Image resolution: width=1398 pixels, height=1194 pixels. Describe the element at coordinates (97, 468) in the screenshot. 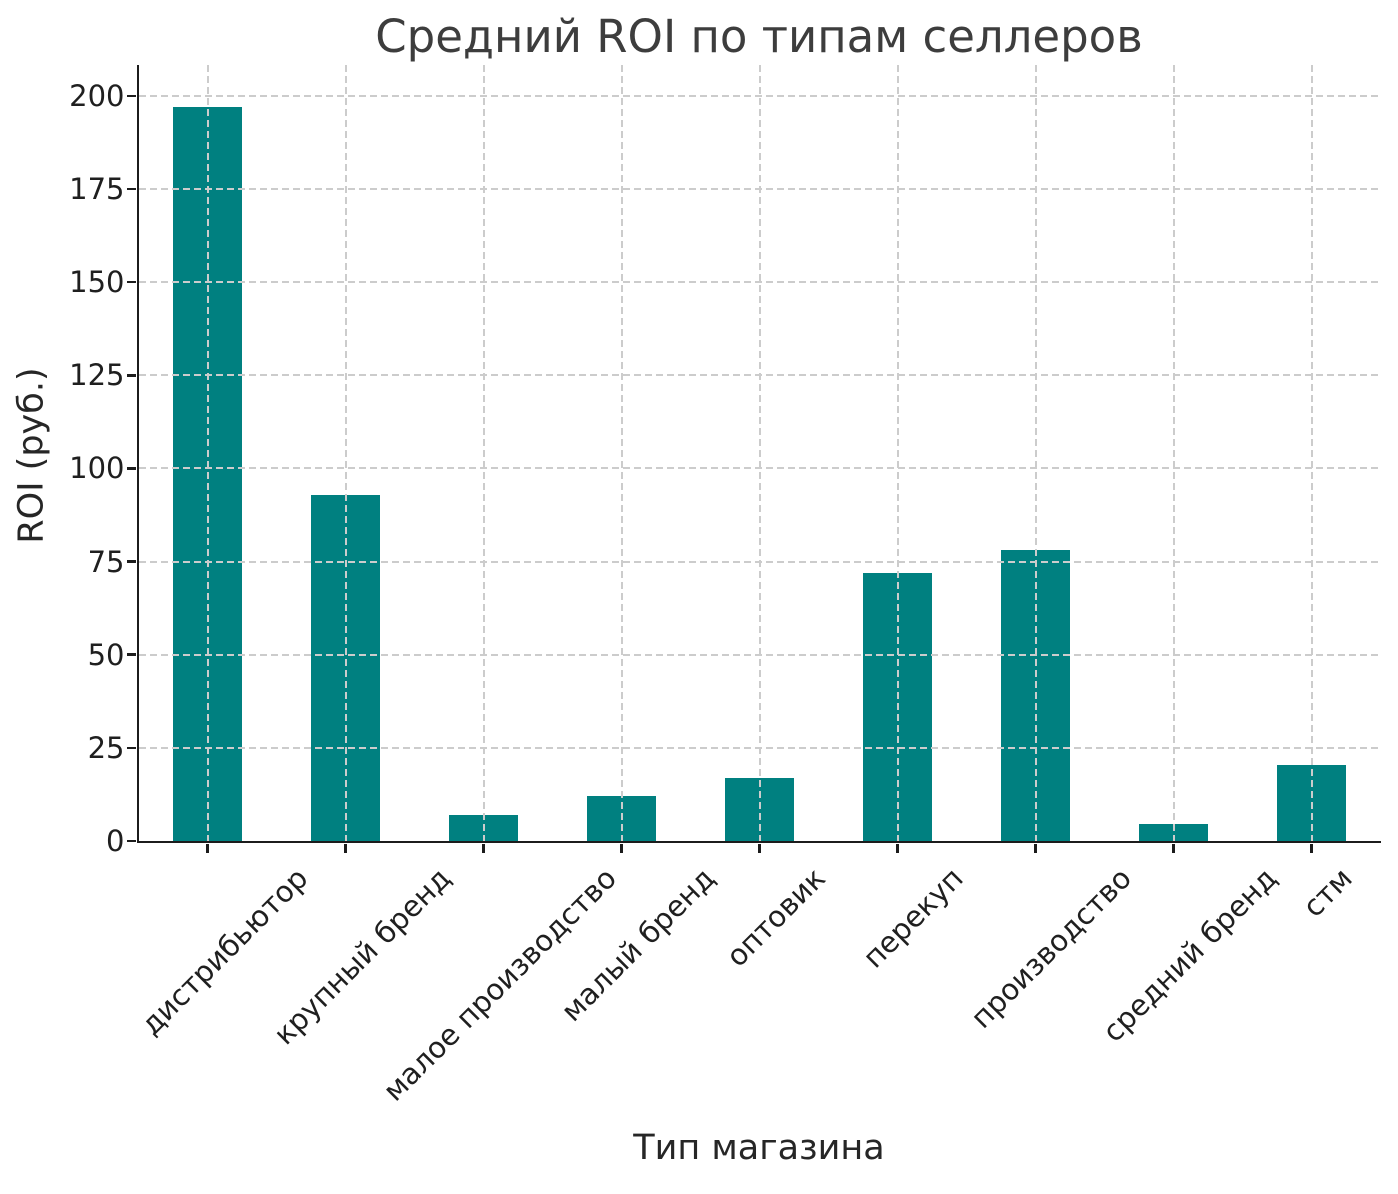

I see `y-tick-label: 100` at that location.